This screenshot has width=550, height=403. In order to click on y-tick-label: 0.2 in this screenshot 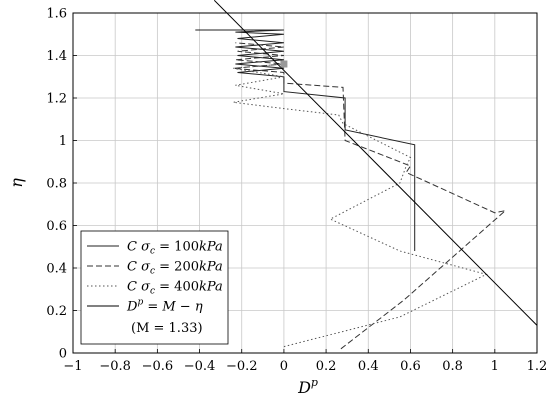, I will do `click(56, 311)`.